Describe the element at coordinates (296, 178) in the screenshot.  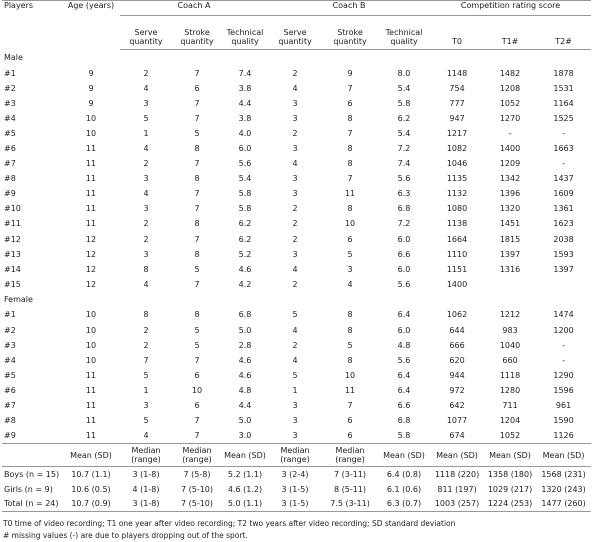
I see `data-row: #8 11 3 8 5.4 3 7 5.6 1135 1342 1437` at that location.